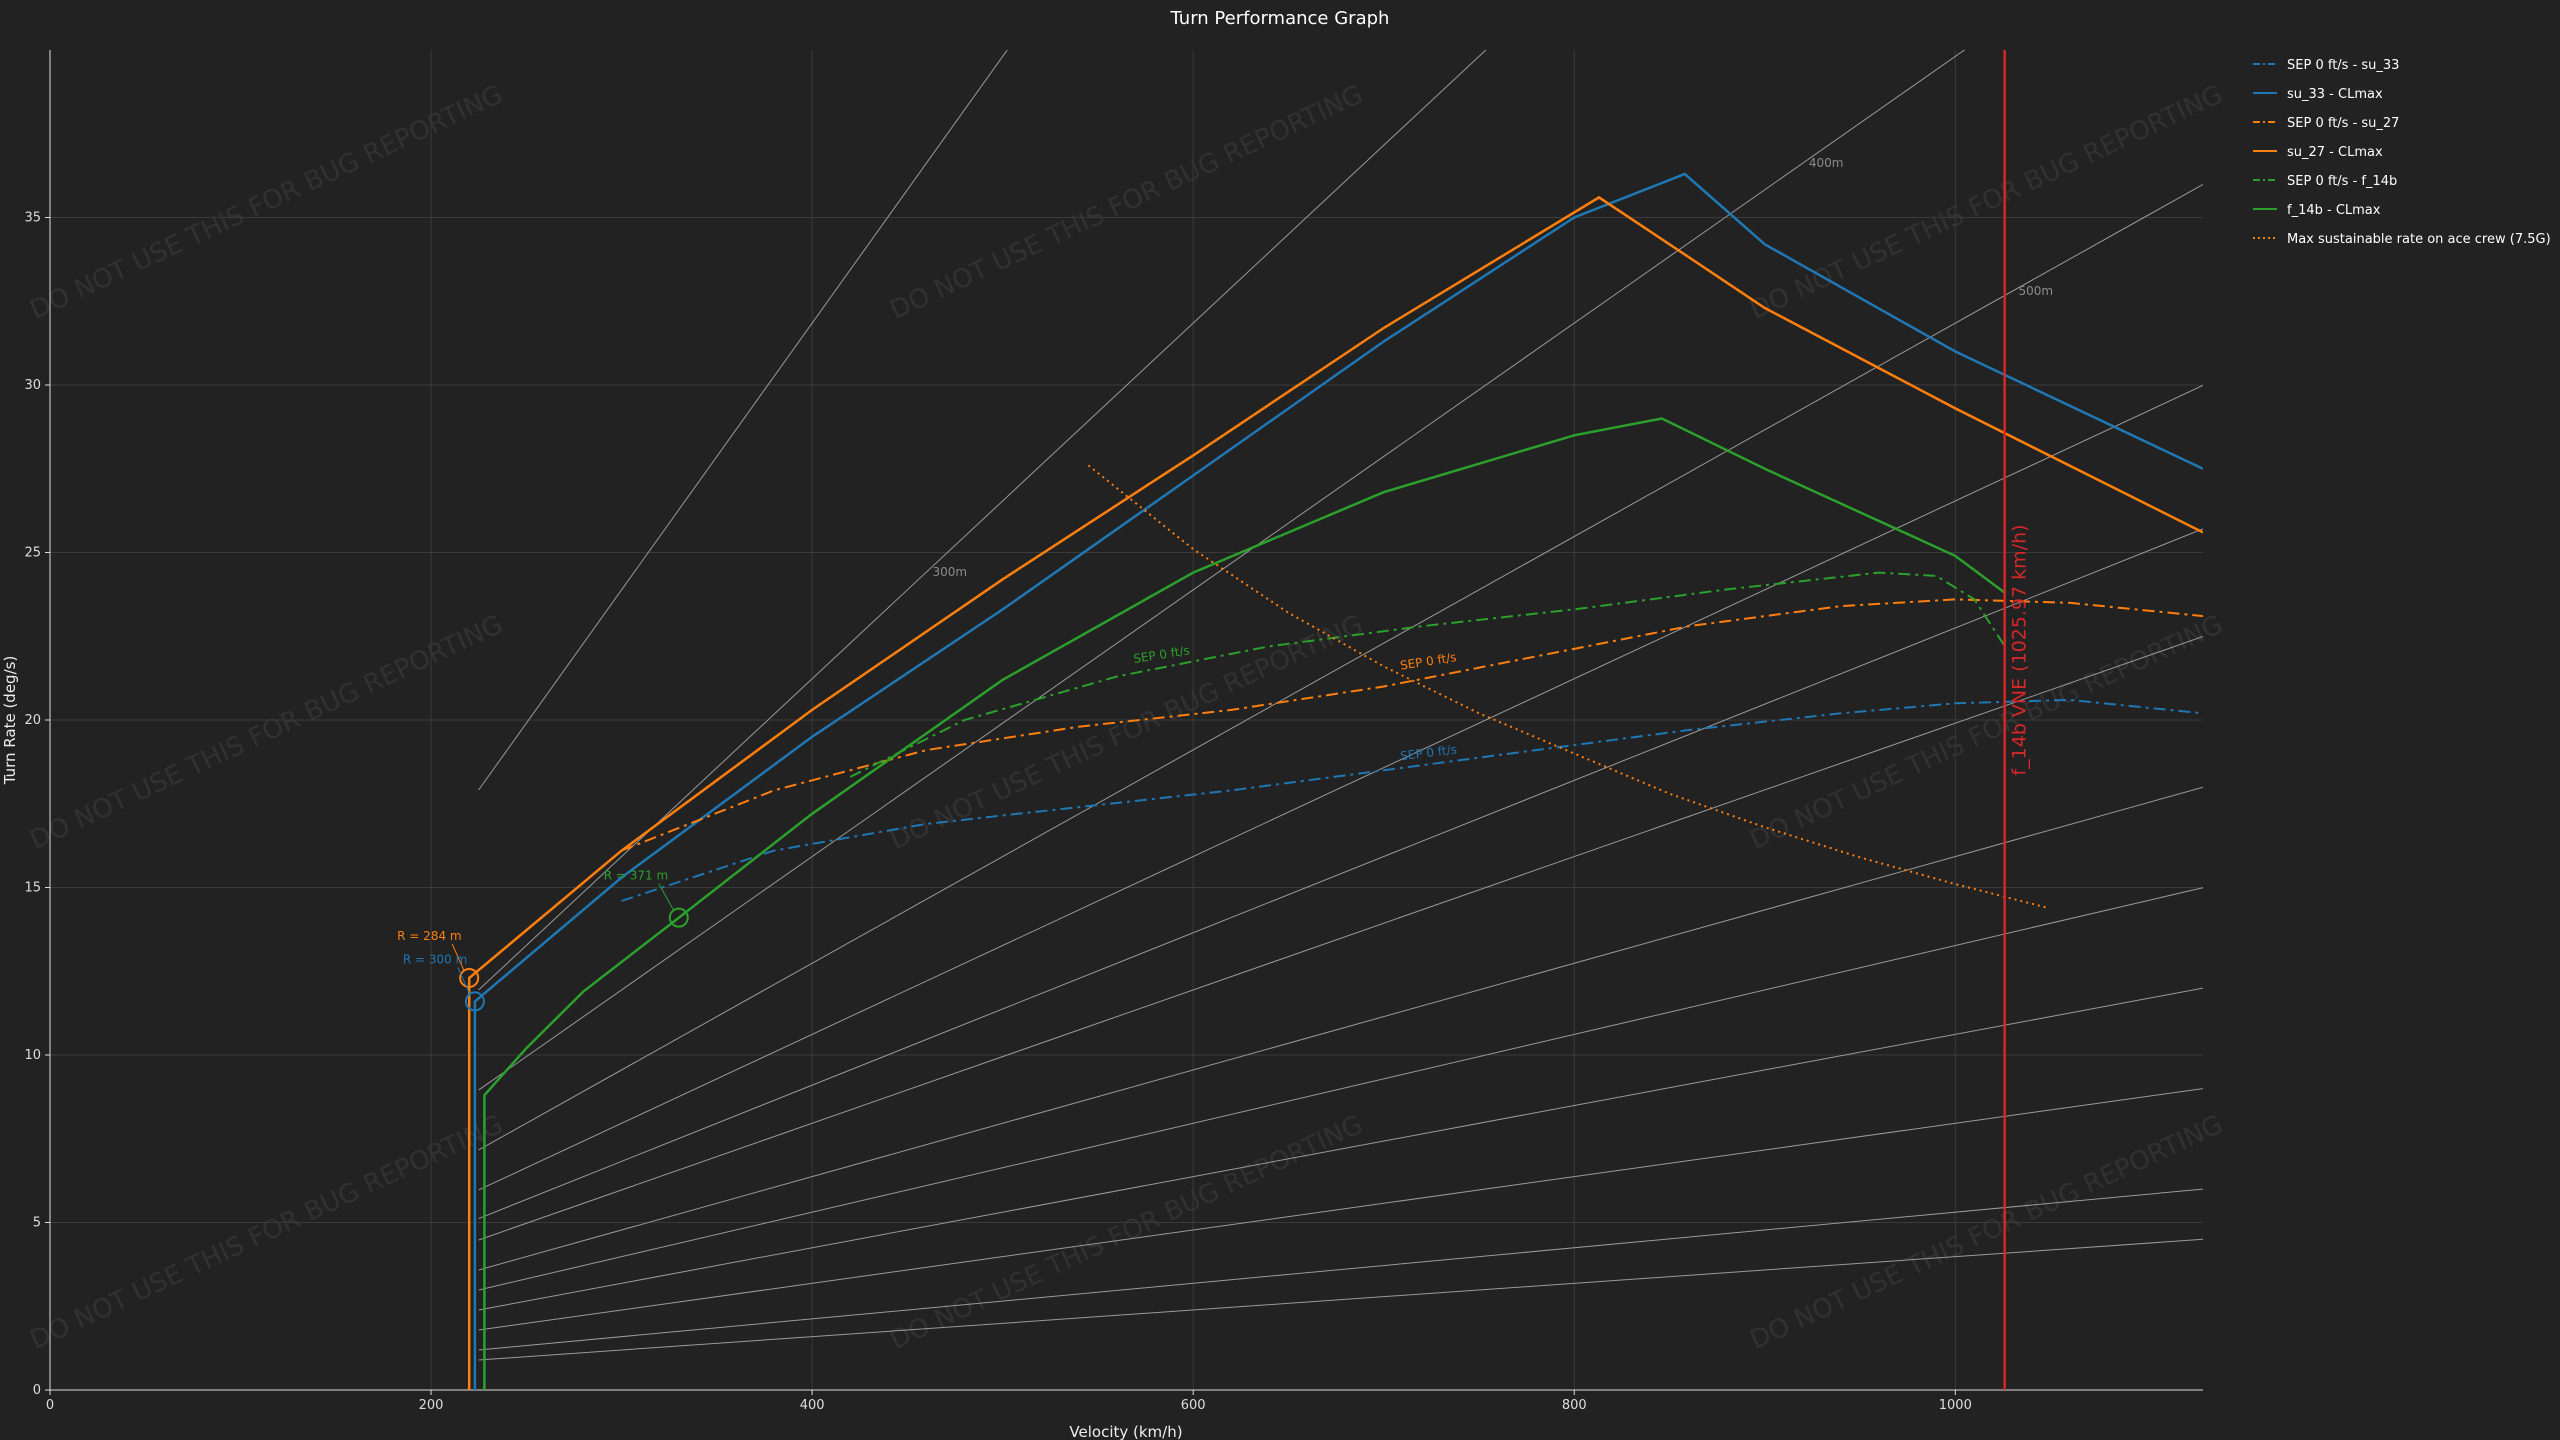  I want to click on radius-annotation: R = 371 m, so click(636, 876).